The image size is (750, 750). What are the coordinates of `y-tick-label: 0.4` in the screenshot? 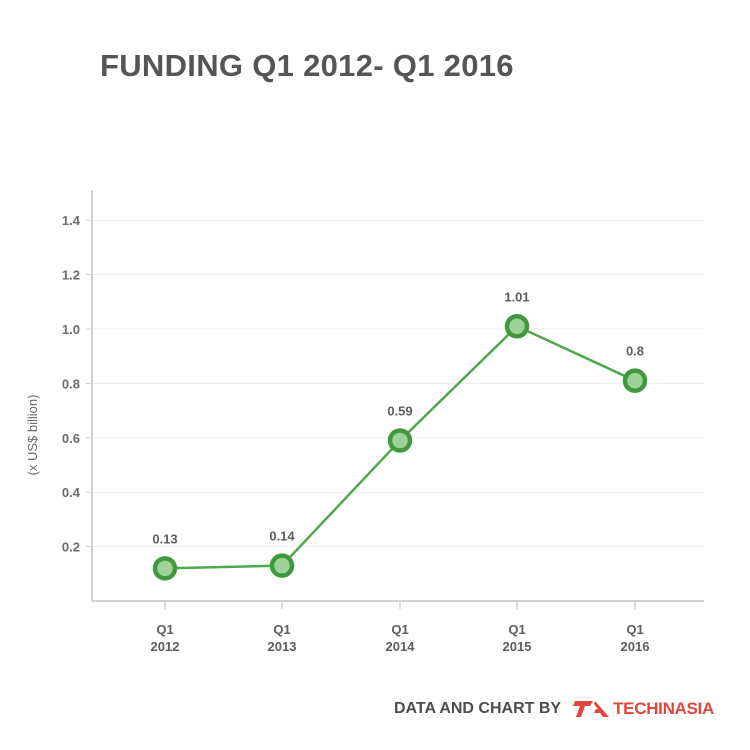 It's located at (71, 492).